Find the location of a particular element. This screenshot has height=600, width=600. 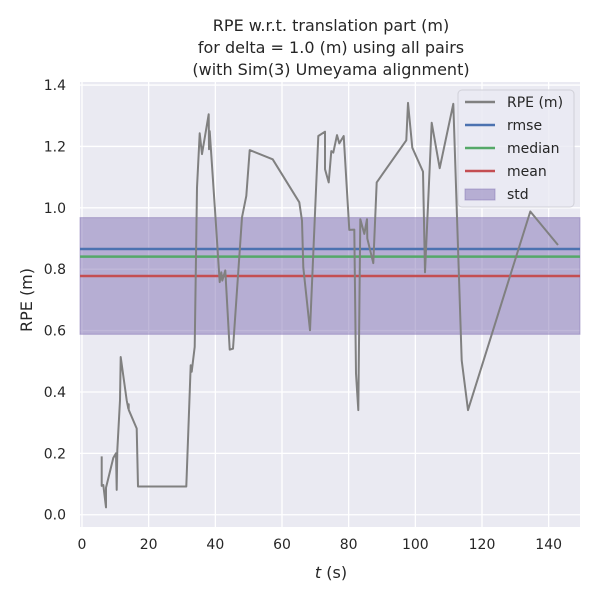

x-axis-label: t (s) is located at coordinates (331, 572).